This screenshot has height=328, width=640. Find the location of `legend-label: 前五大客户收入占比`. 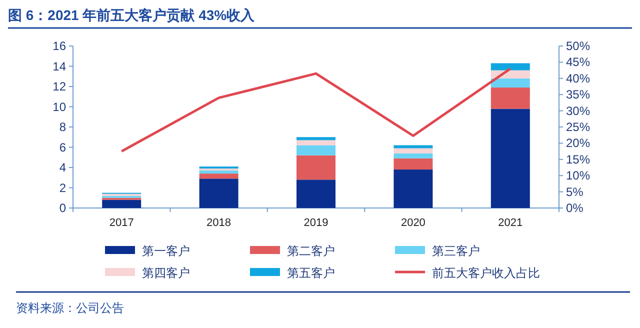

legend-label: 前五大客户收入占比 is located at coordinates (486, 273).